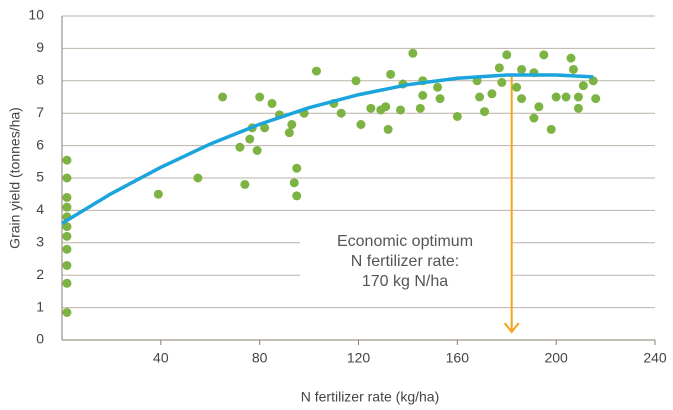 The height and width of the screenshot is (410, 673). Describe the element at coordinates (40, 144) in the screenshot. I see `y-tick-label: 6` at that location.